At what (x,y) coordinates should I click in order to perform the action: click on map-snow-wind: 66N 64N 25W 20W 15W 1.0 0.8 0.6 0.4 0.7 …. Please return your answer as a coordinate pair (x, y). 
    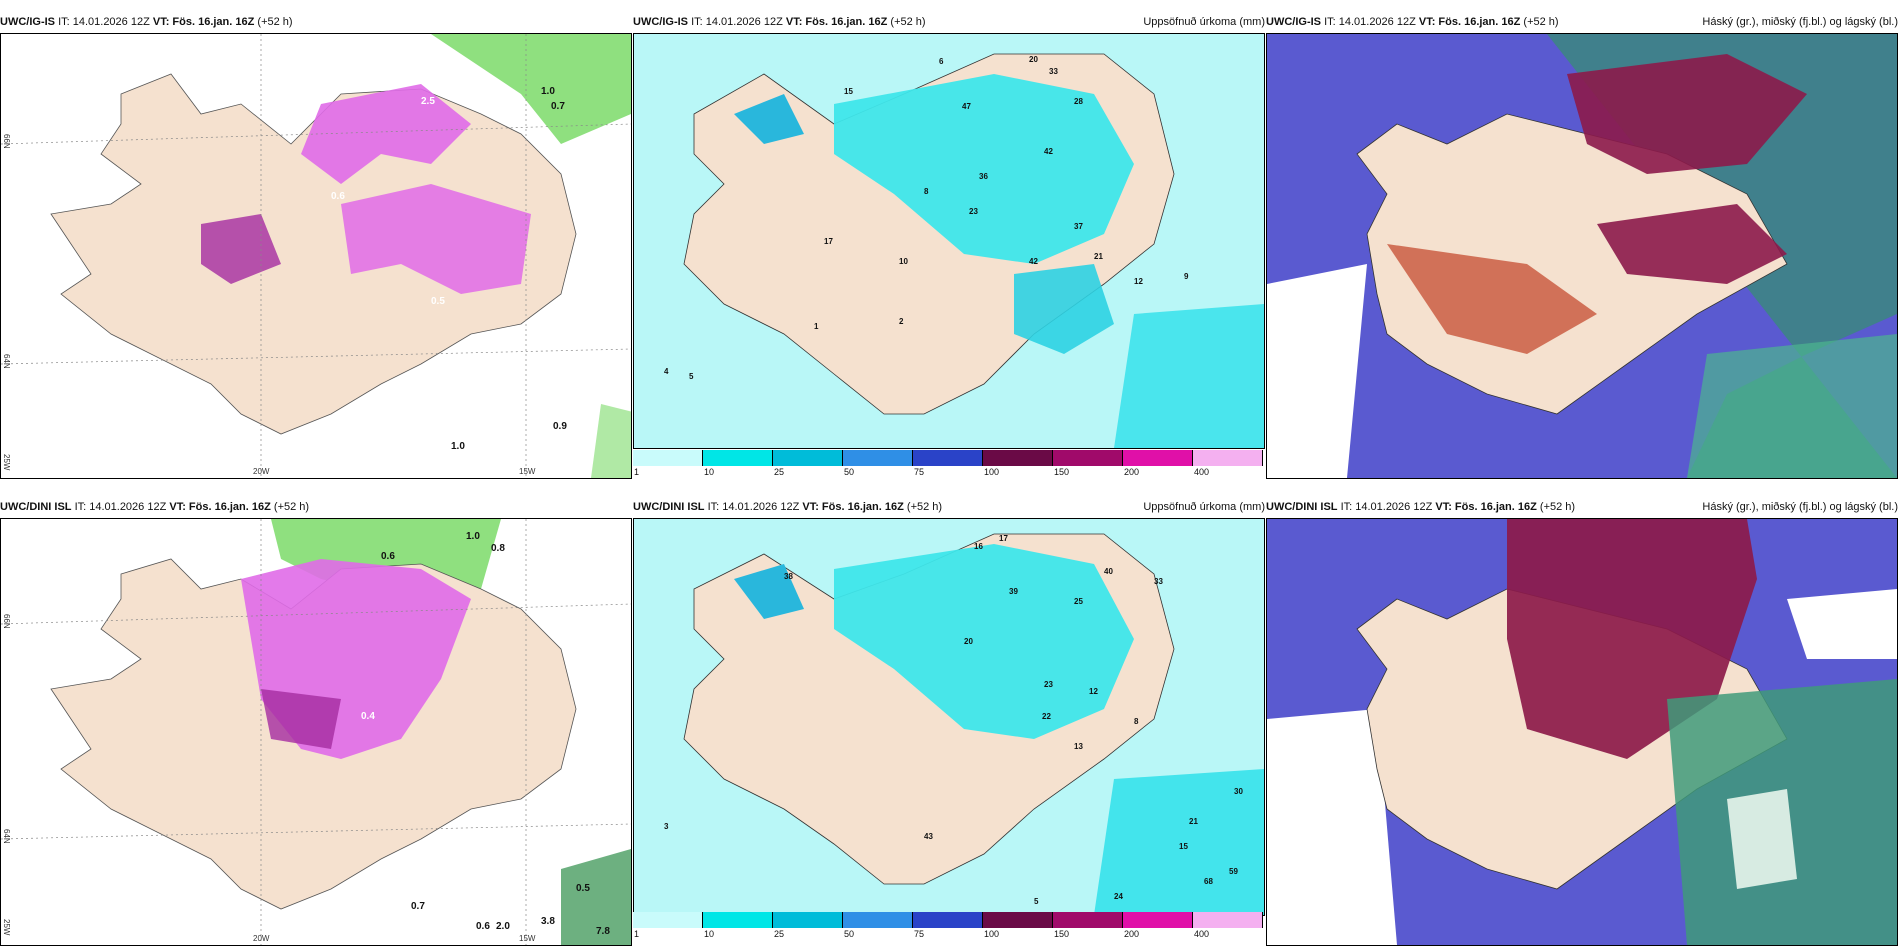
    Looking at the image, I should click on (316, 732).